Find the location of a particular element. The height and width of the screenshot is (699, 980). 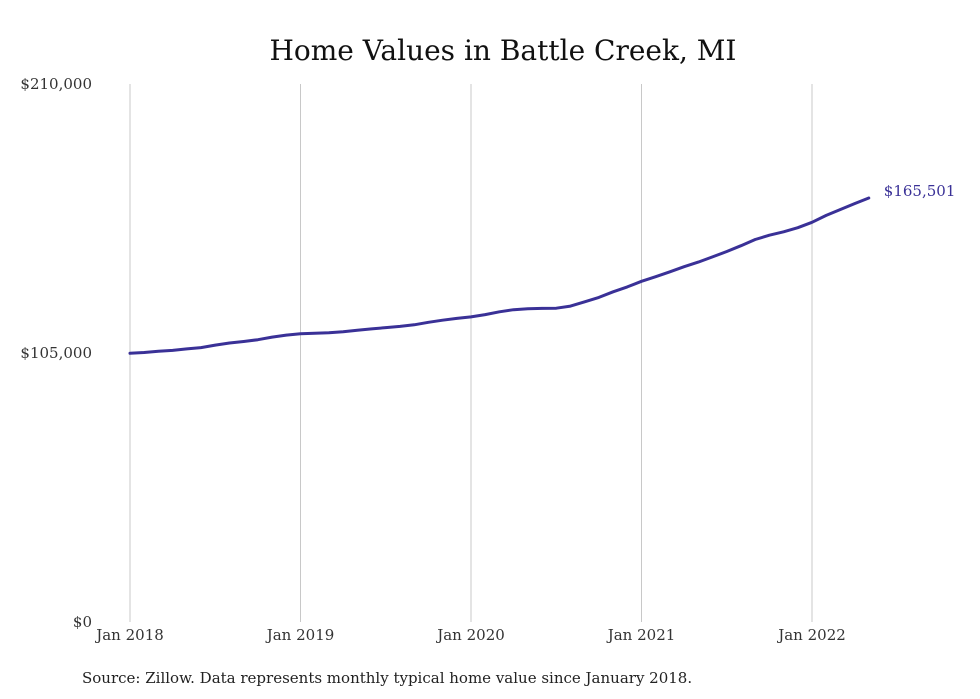

x-tick-label: Jan 2021 is located at coordinates (641, 635).